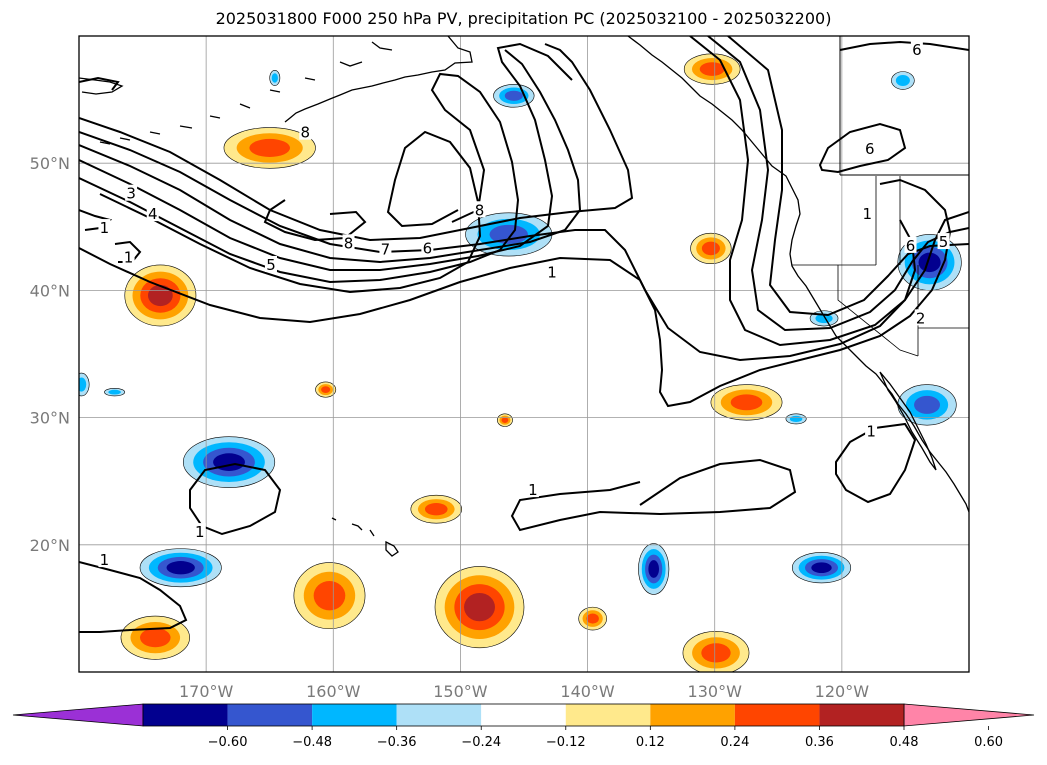 Image resolution: width=1047 pixels, height=765 pixels. What do you see at coordinates (153, 214) in the screenshot?
I see `contour-label: 4` at bounding box center [153, 214].